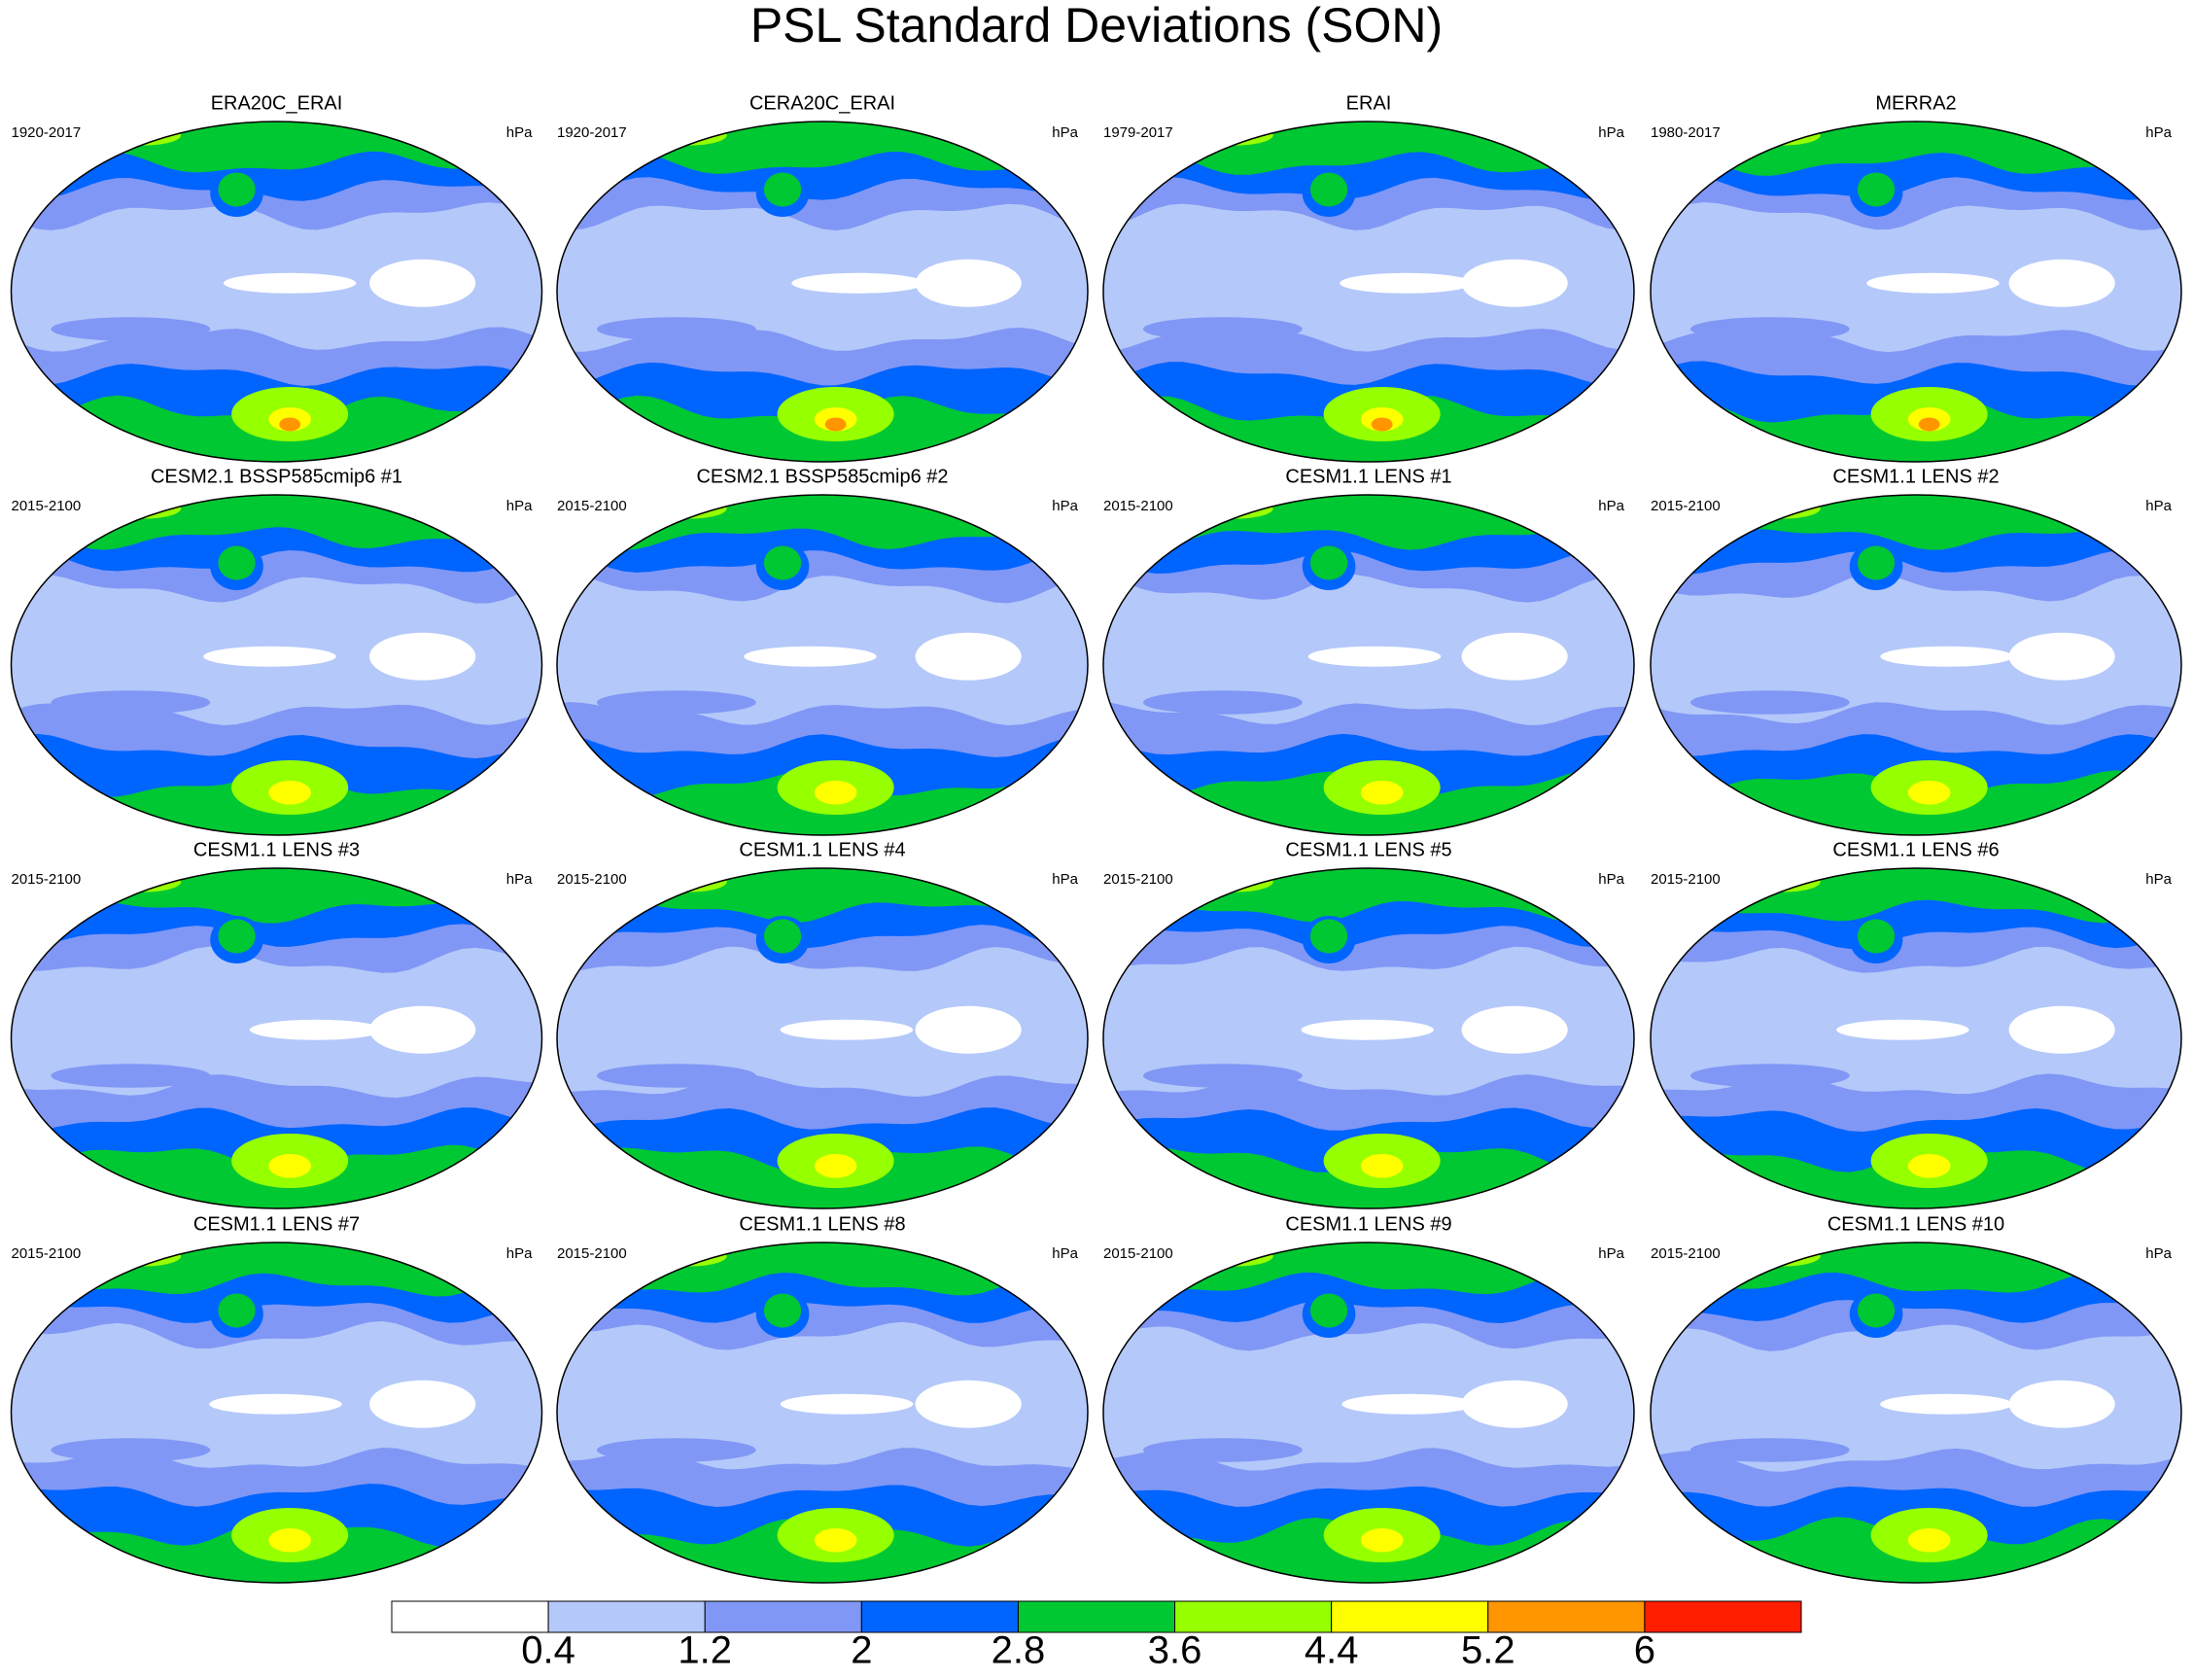  I want to click on panel-title: CESM2.1 BSSP585cmip6 #2, so click(822, 476).